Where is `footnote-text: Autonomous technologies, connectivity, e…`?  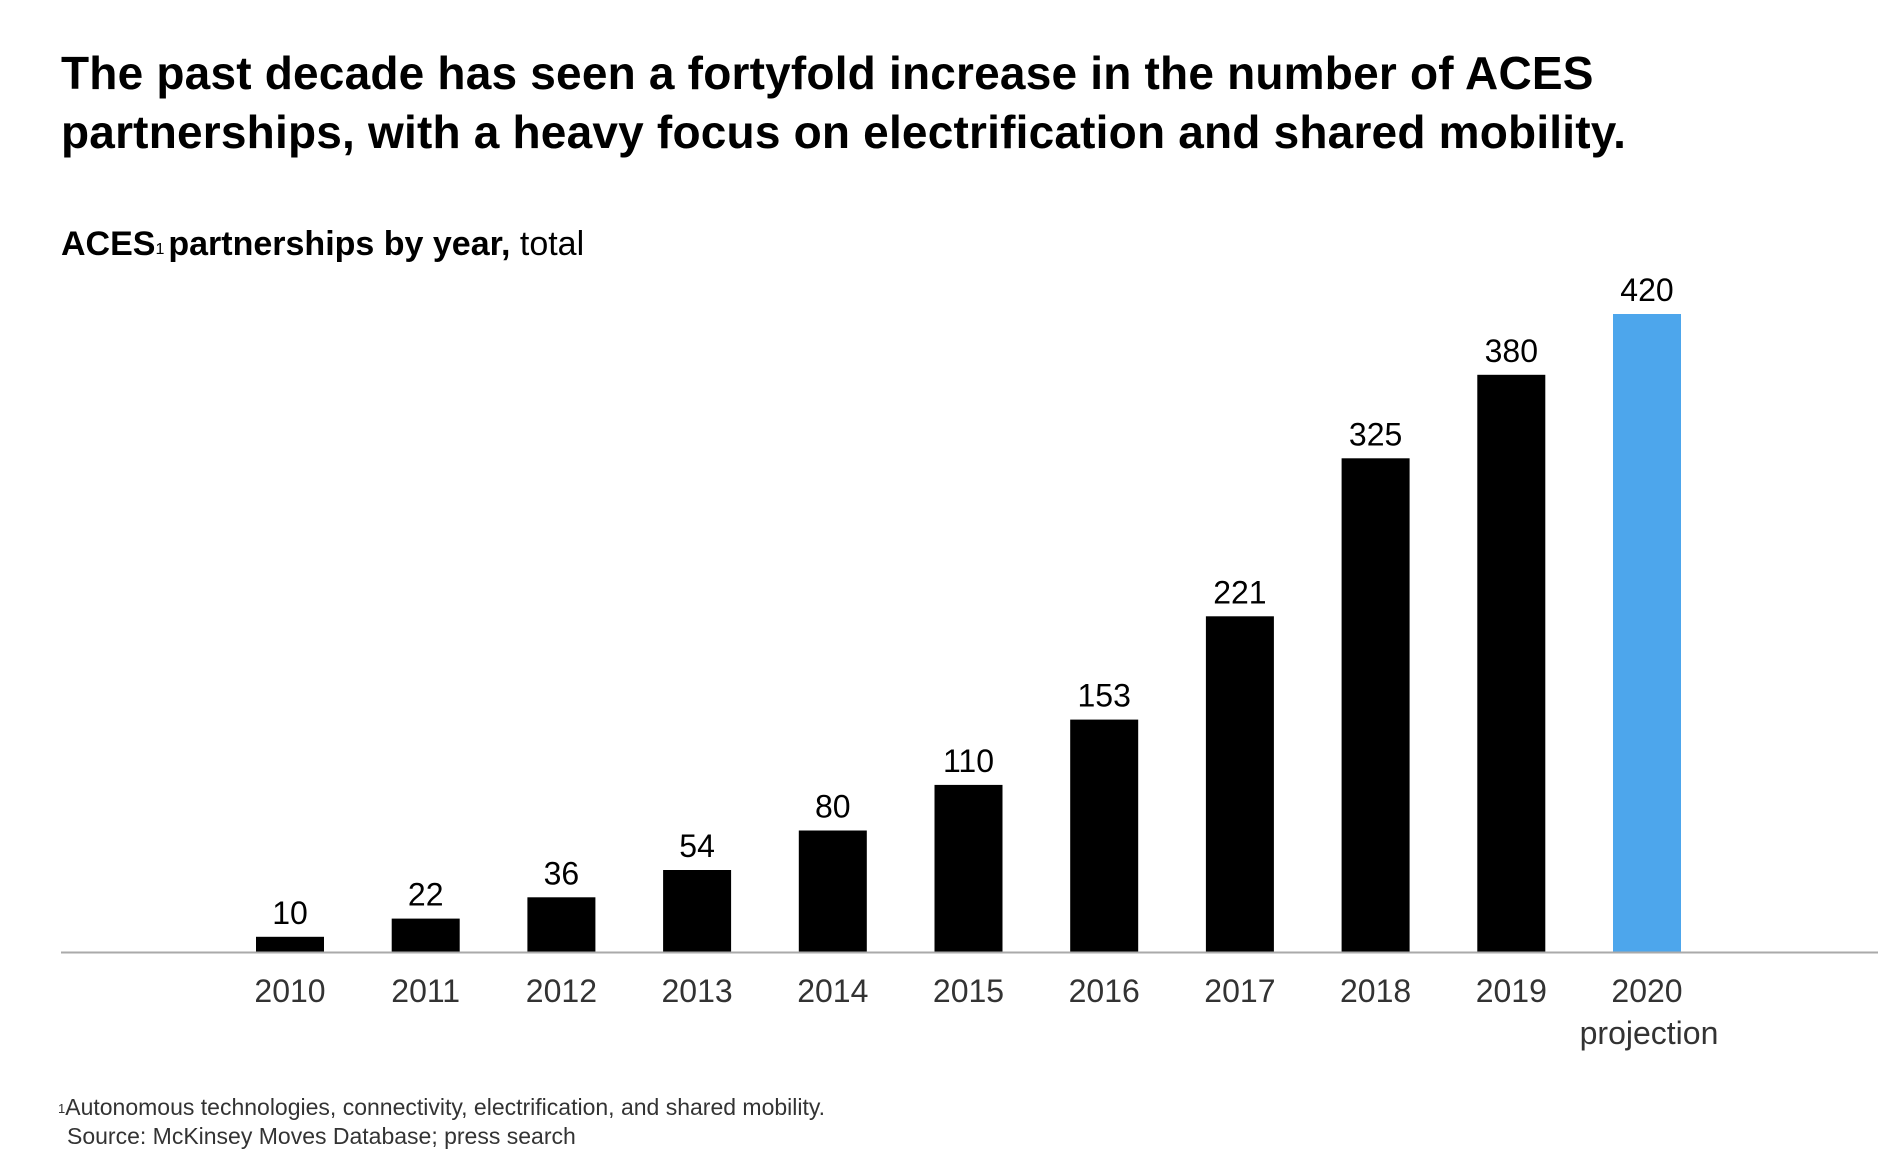
footnote-text: Autonomous technologies, connectivity, e… is located at coordinates (445, 1107).